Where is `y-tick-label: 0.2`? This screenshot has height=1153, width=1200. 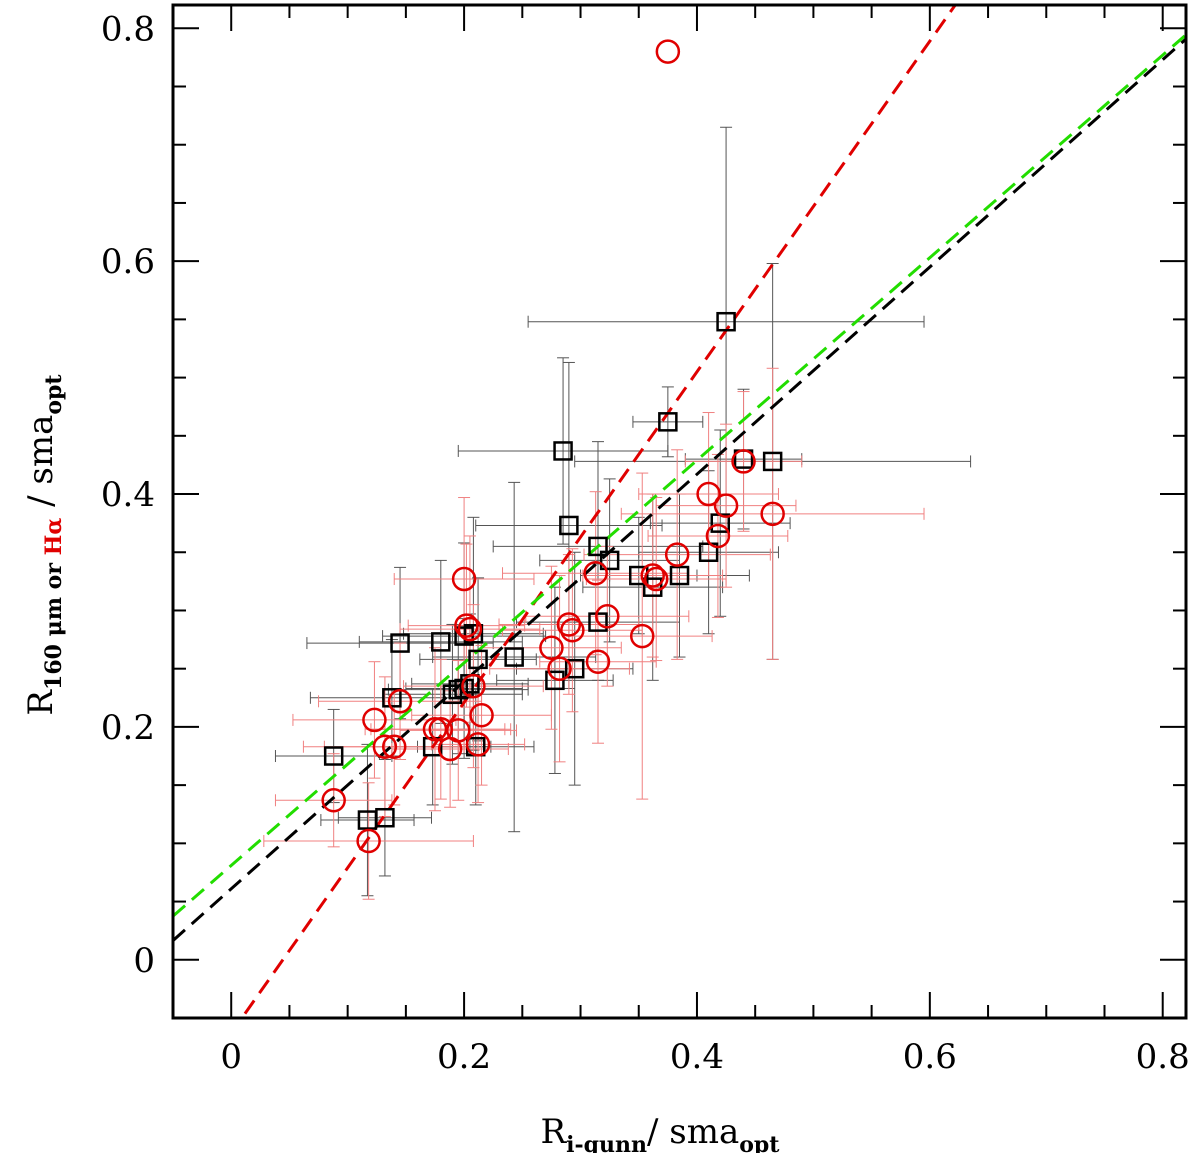
y-tick-label: 0.2 is located at coordinates (128, 728).